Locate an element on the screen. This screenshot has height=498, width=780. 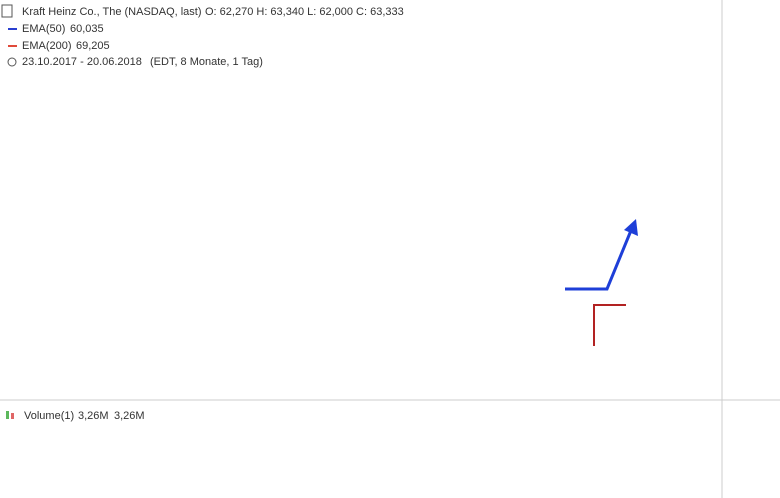
range-note: (EDT, 8 Monate, 1 Tag) is located at coordinates (206, 62).